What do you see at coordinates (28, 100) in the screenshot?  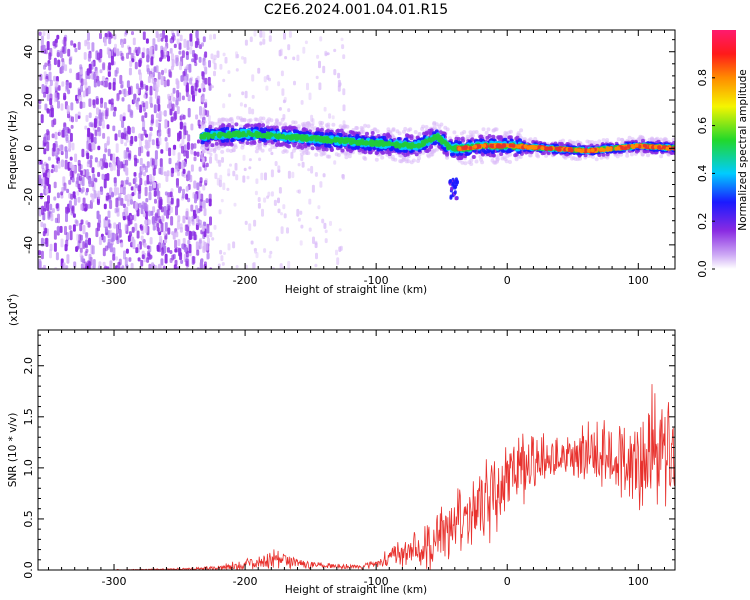 I see `spectrogram-y-tick-label: 20` at bounding box center [28, 100].